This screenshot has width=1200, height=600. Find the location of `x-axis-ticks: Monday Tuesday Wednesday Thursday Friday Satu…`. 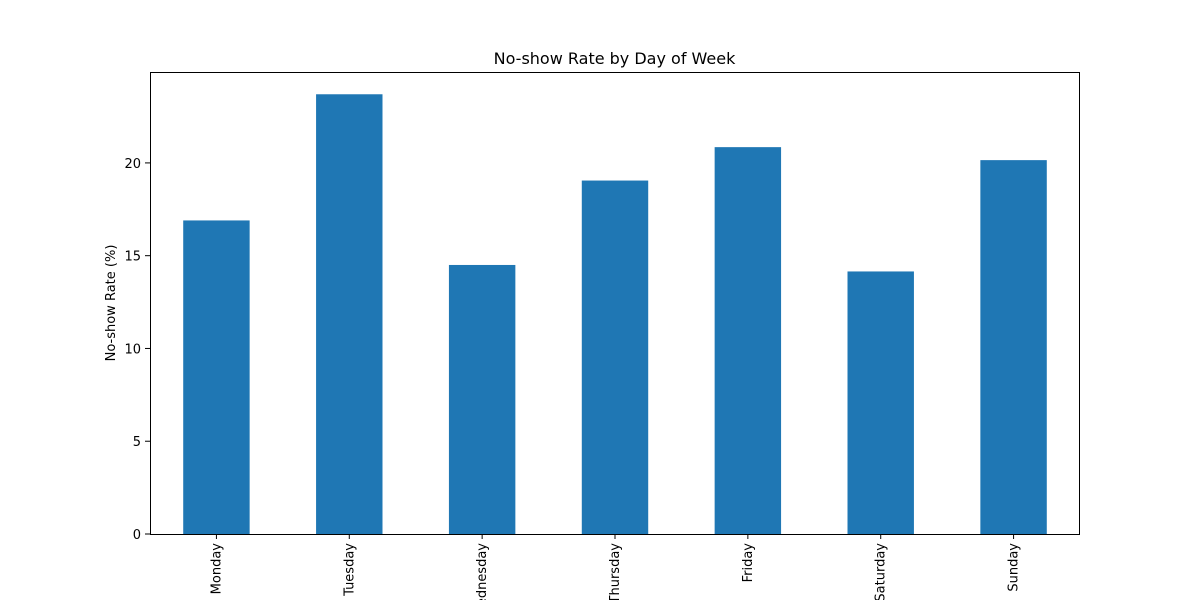

x-axis-ticks: Monday Tuesday Wednesday Thursday Friday Satu… is located at coordinates (615, 567).